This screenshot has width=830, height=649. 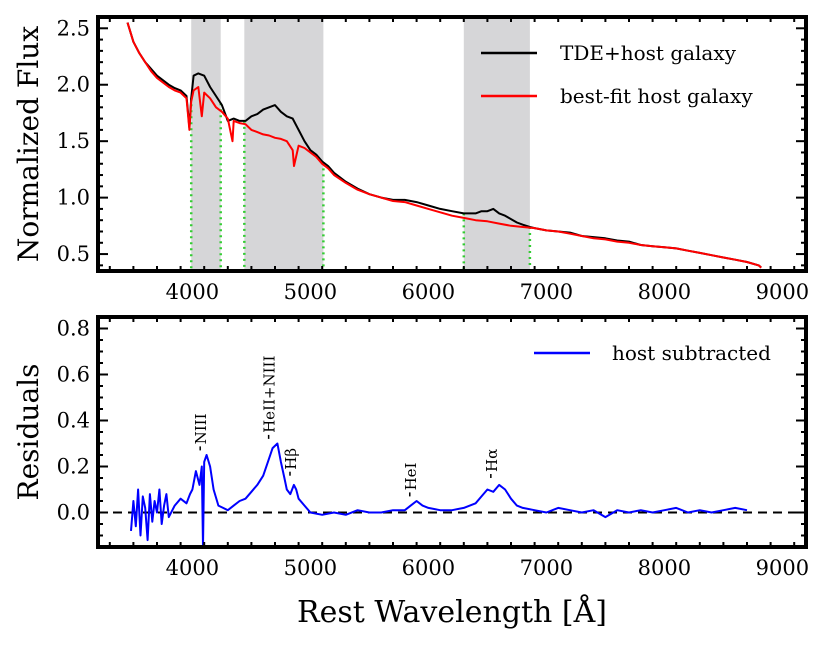 What do you see at coordinates (73, 467) in the screenshot?
I see `y-tick-label: 0.2` at bounding box center [73, 467].